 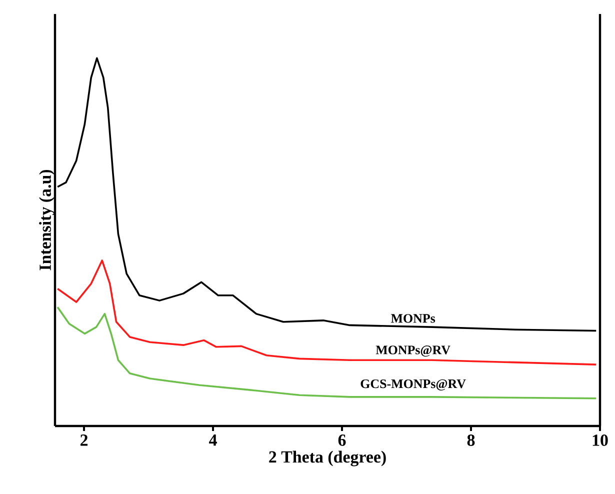 I want to click on x-tick-label: 8, so click(x=471, y=440).